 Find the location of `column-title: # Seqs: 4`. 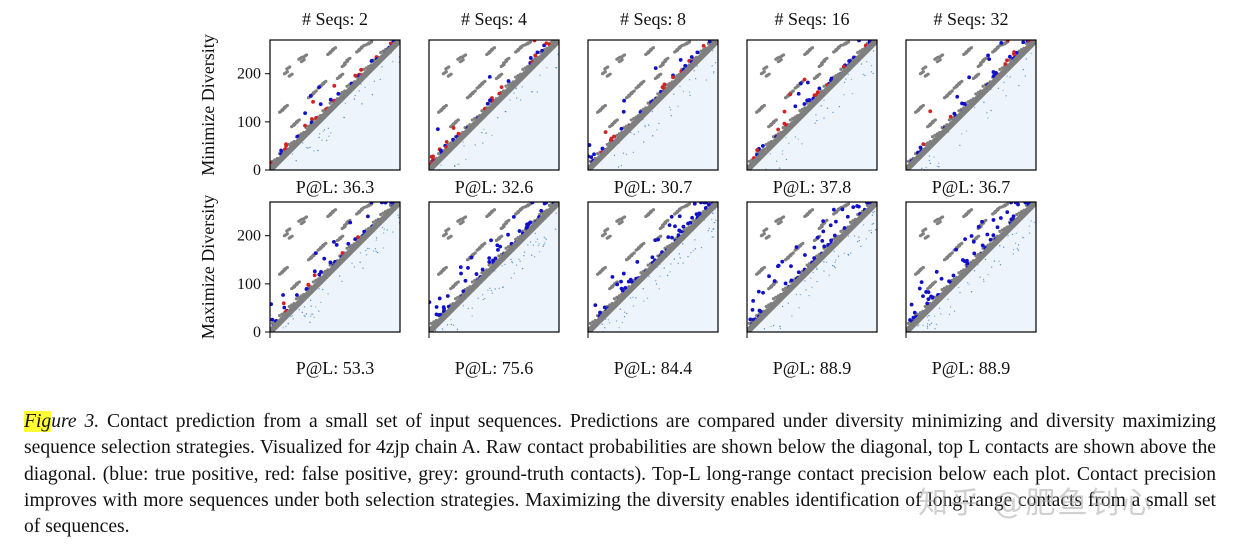

column-title: # Seqs: 4 is located at coordinates (494, 19).